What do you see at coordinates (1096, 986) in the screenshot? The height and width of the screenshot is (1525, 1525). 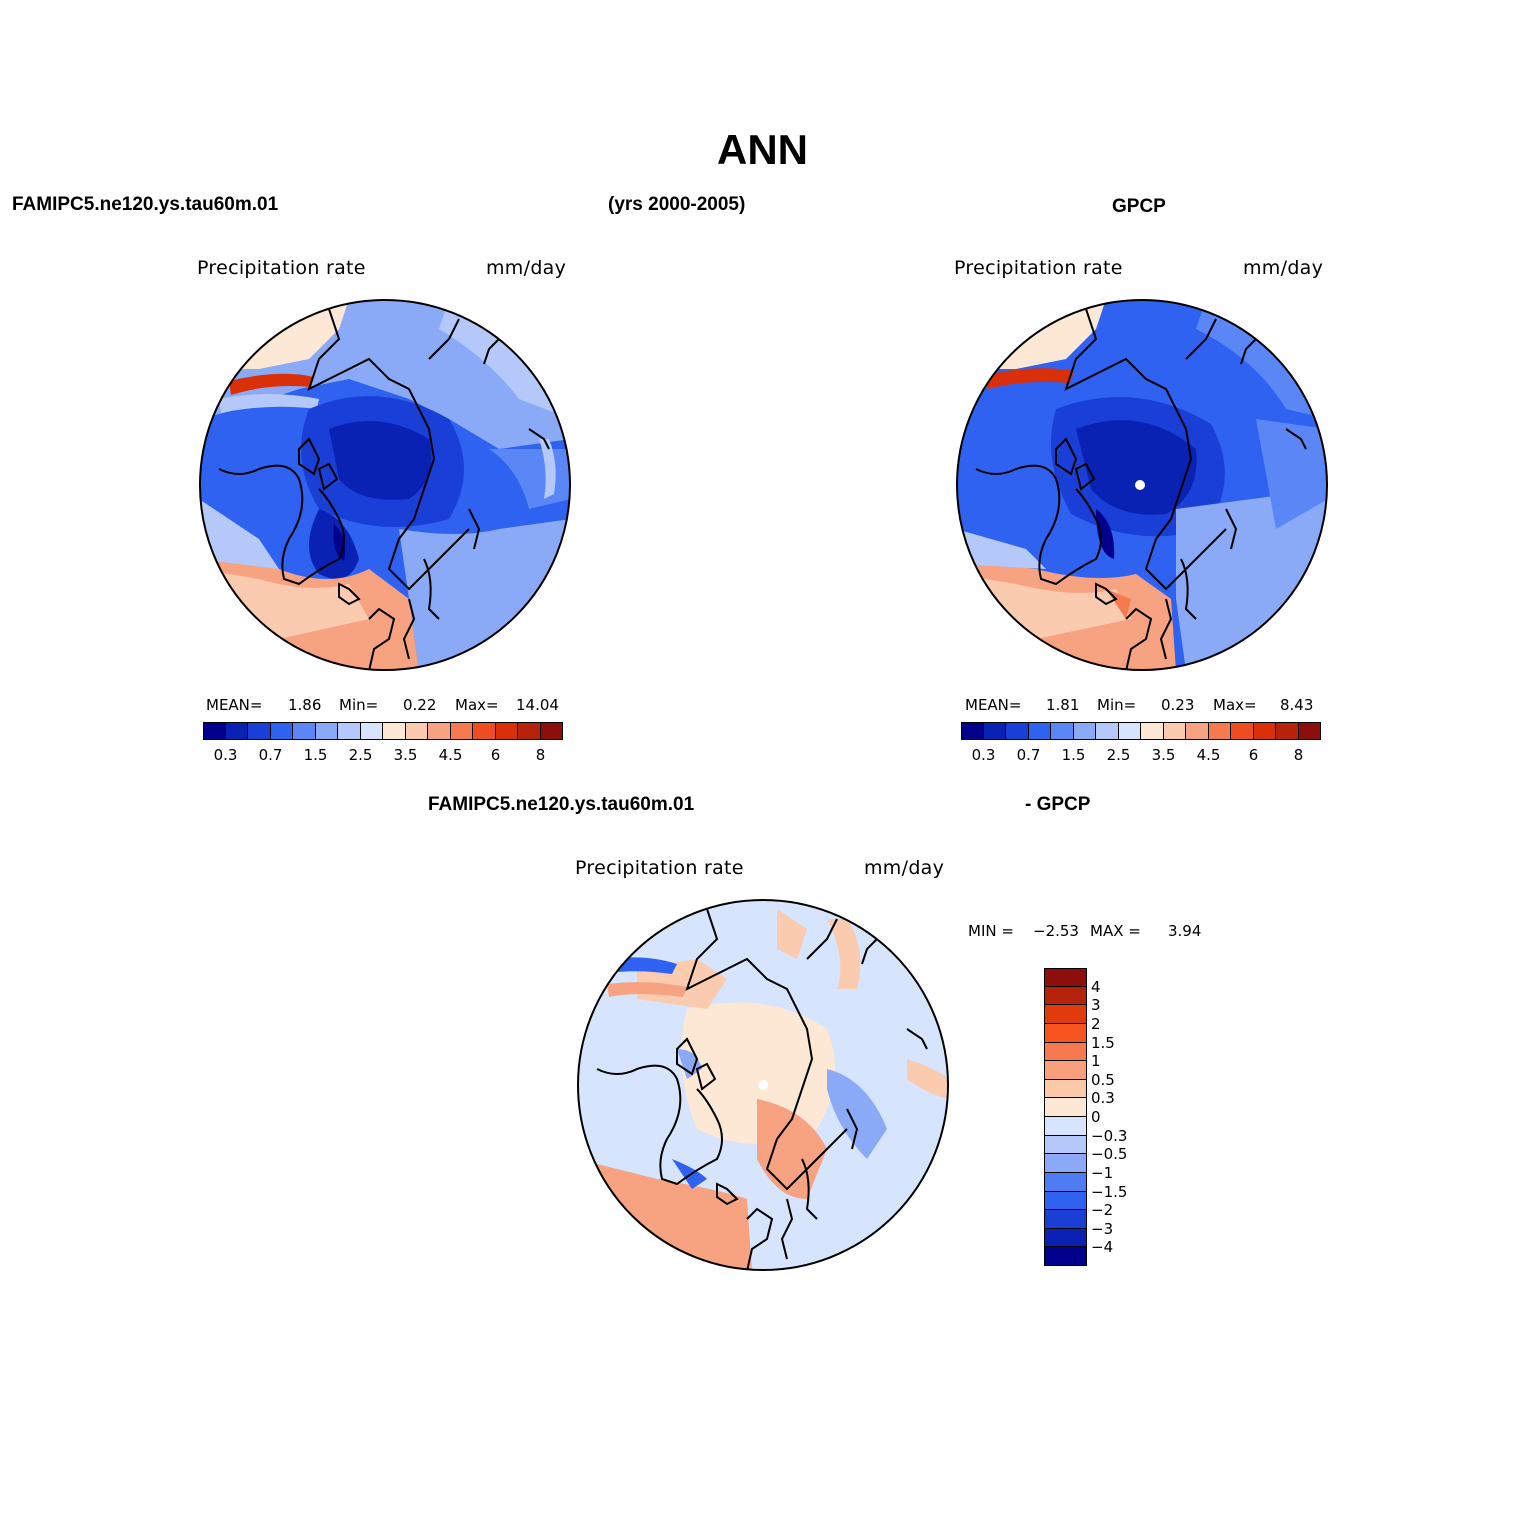 I see `difference-colorbar-tick-label: 4` at bounding box center [1096, 986].